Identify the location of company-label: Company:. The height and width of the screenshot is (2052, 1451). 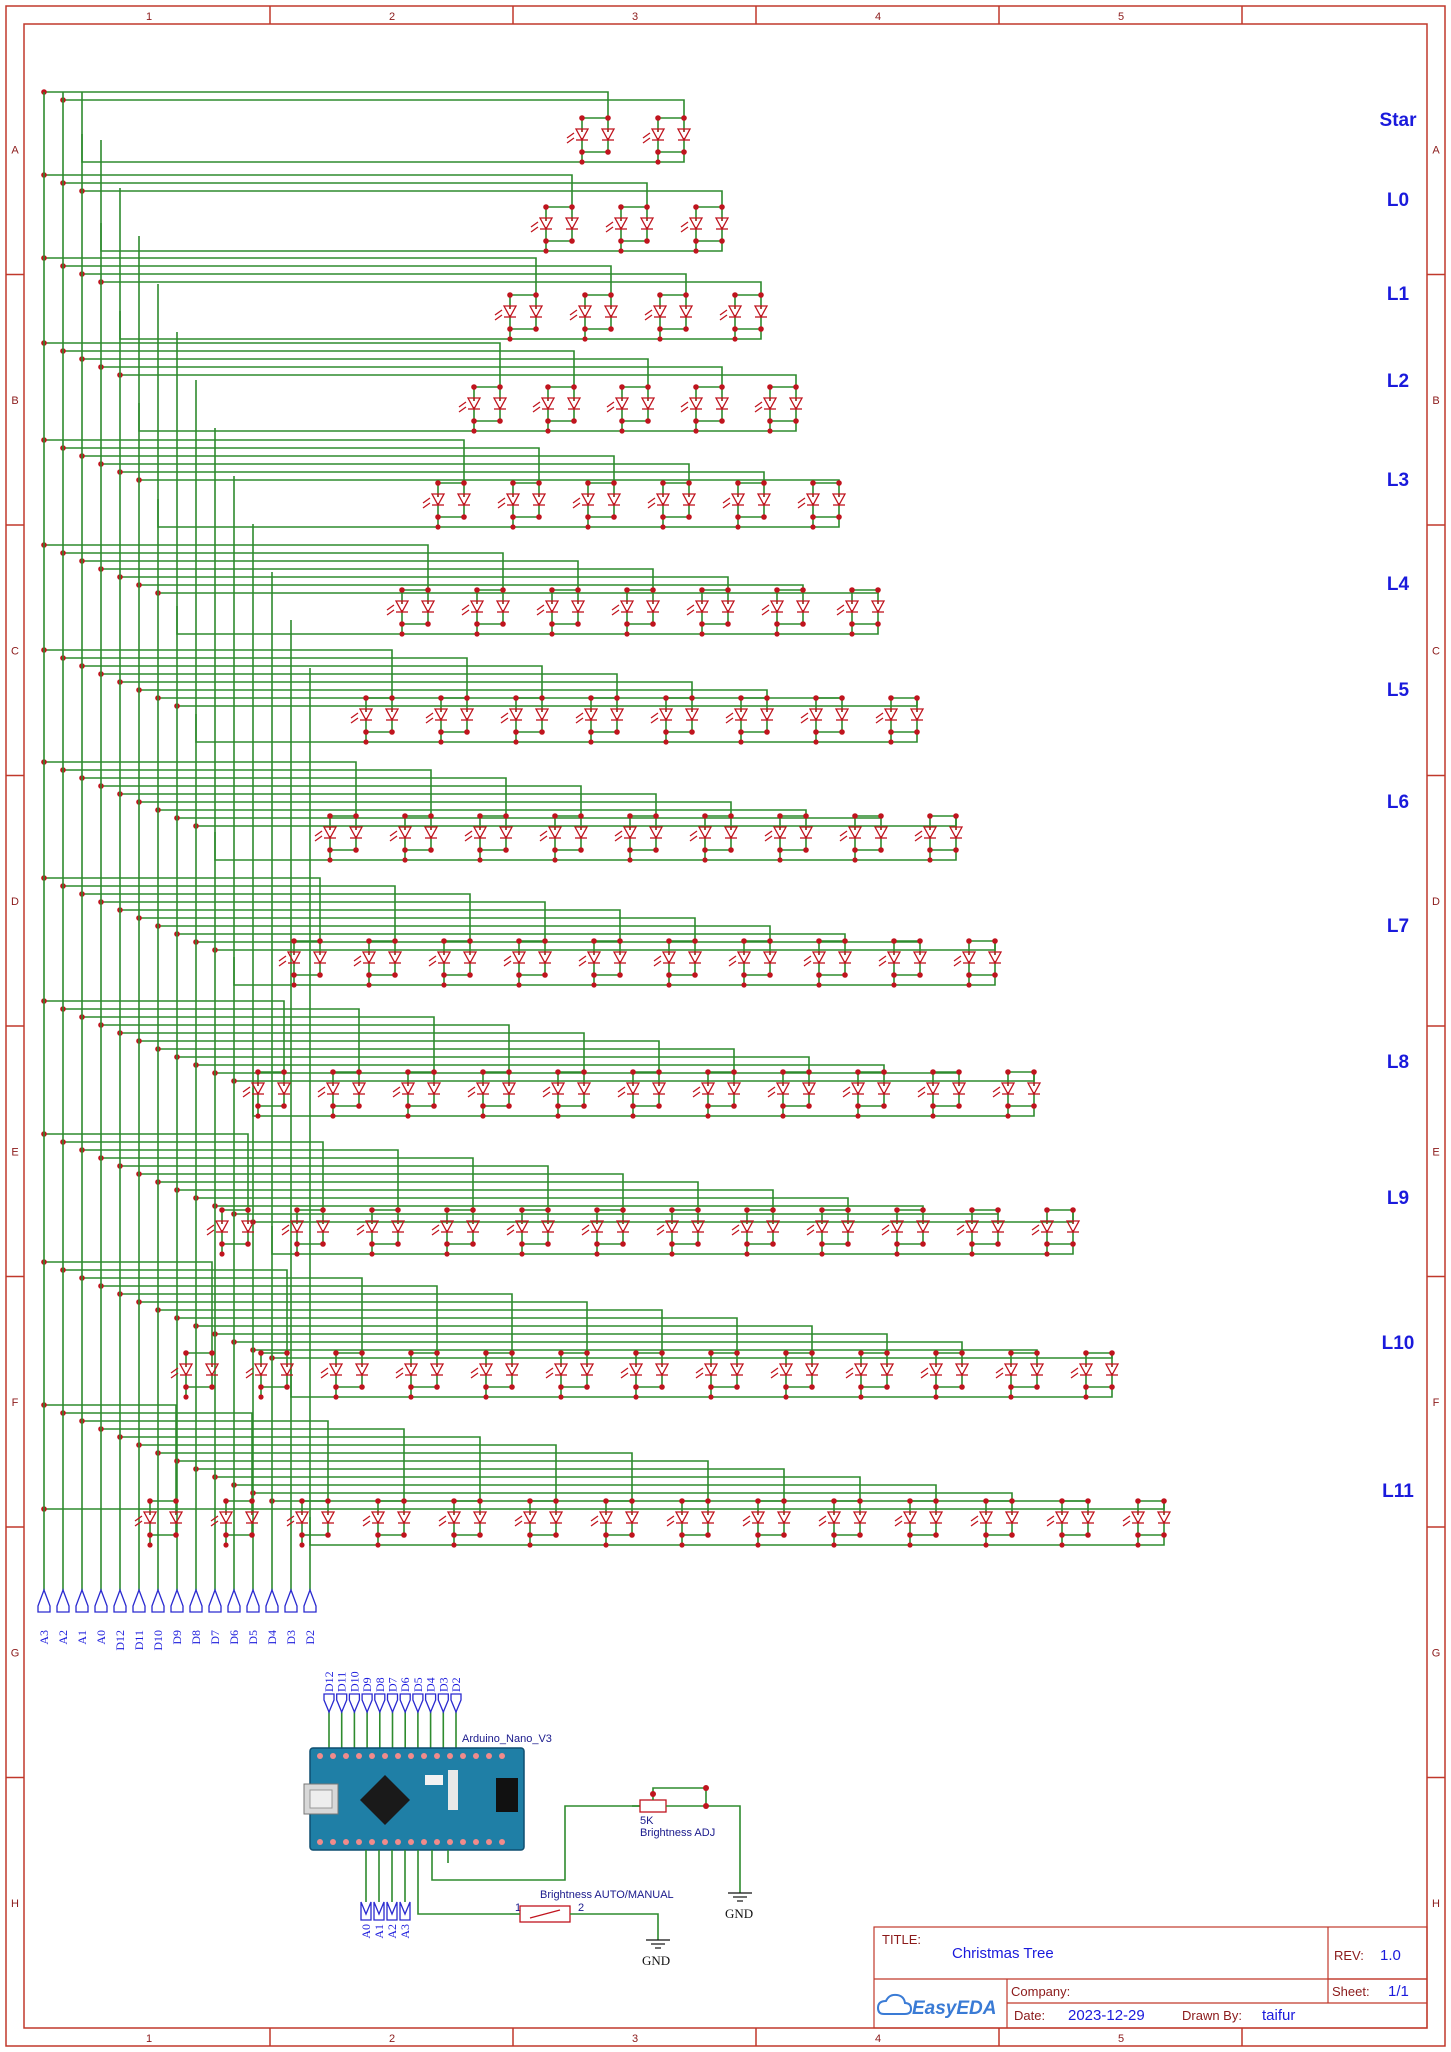
(1040, 1991).